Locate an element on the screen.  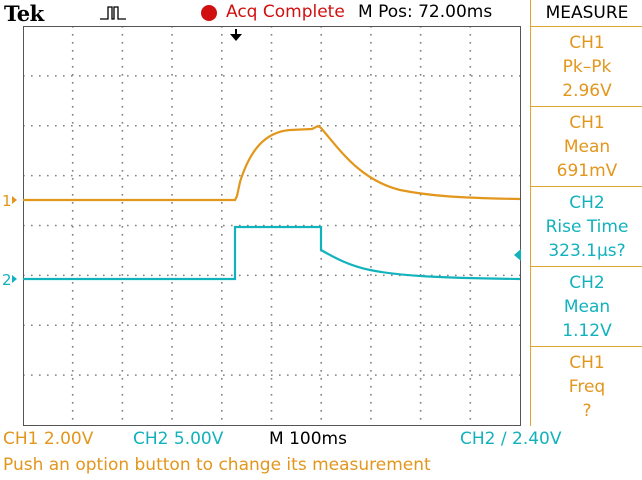
ch2-scale: CH2 5.00V is located at coordinates (178, 439).